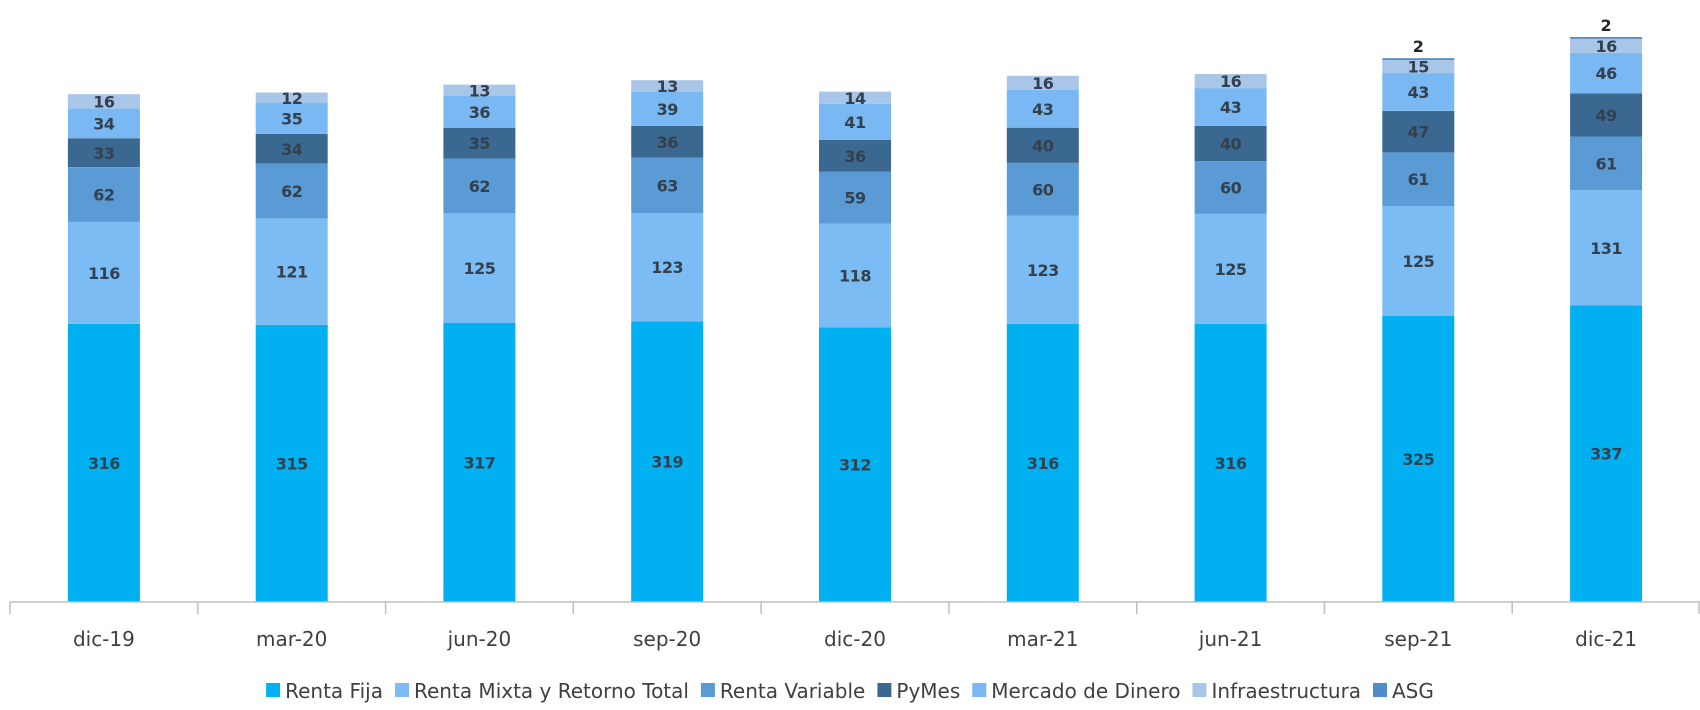 The height and width of the screenshot is (710, 1700). What do you see at coordinates (1085, 691) in the screenshot?
I see `legend-label: Mercado de Dinero` at bounding box center [1085, 691].